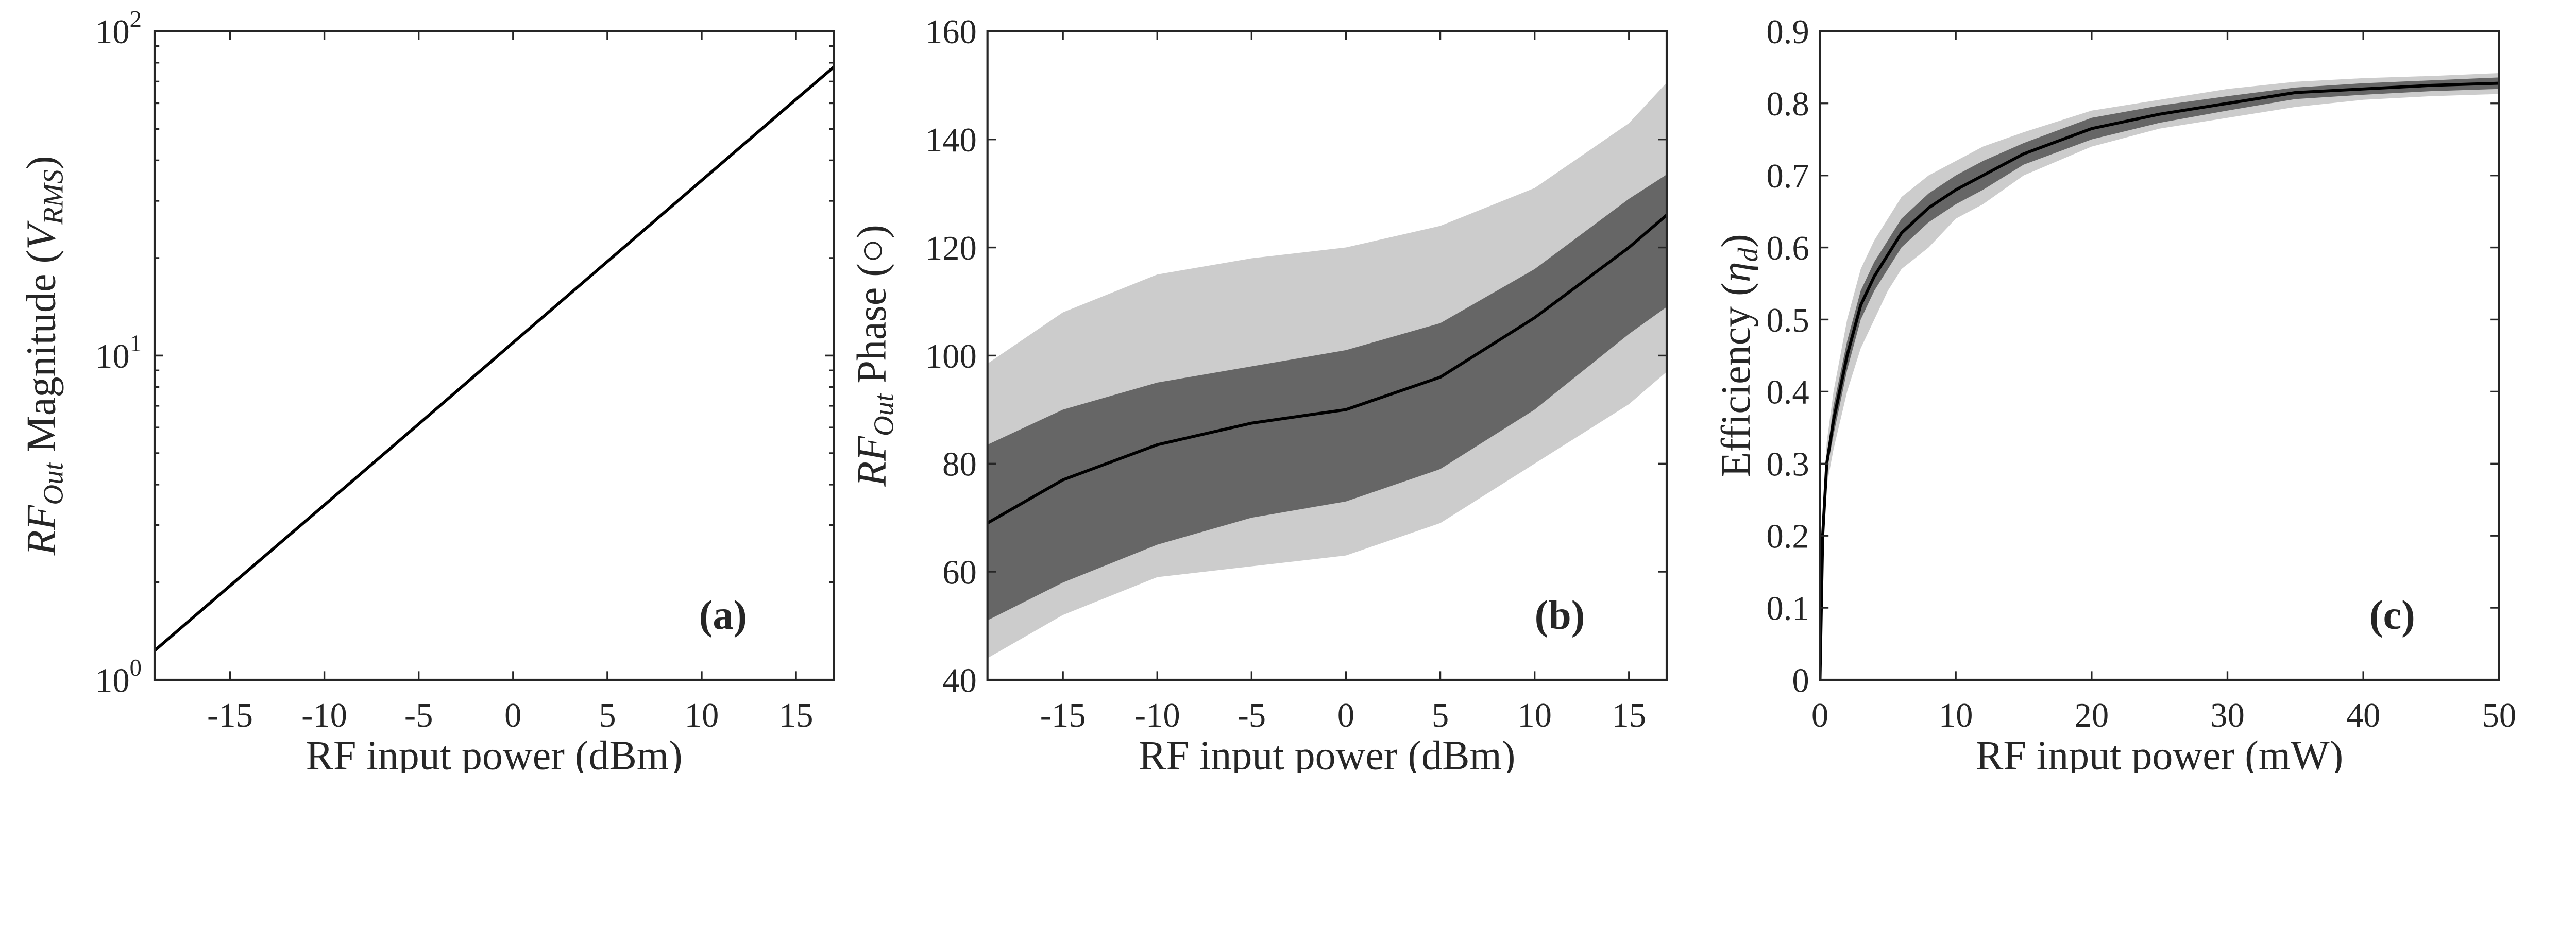 Image resolution: width=2576 pixels, height=927 pixels. Describe the element at coordinates (2392, 615) in the screenshot. I see `panel-label: (c)` at that location.